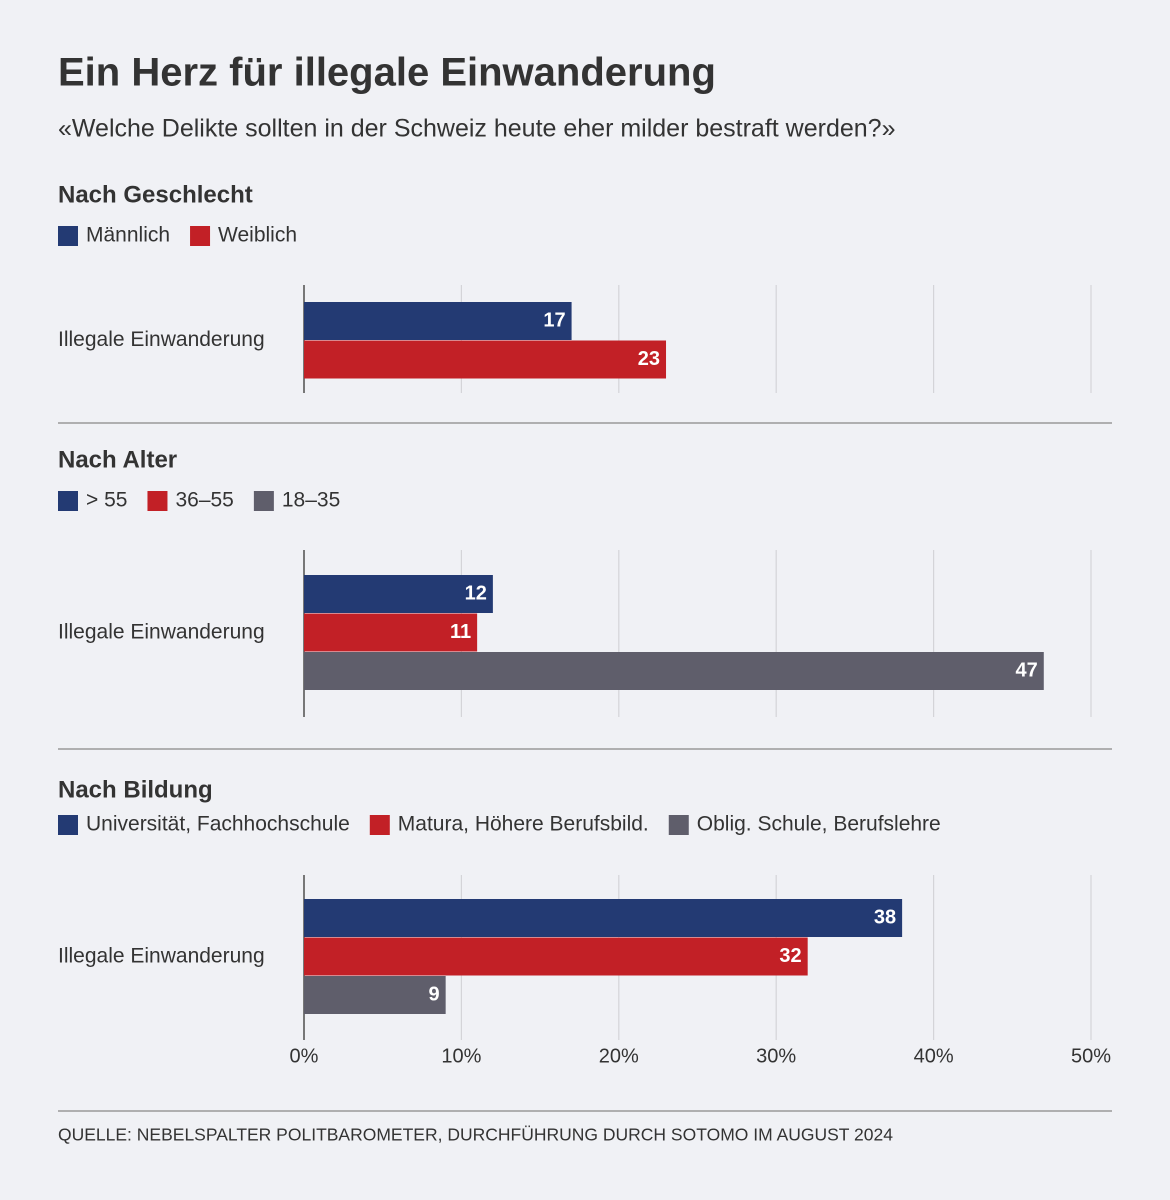 Image resolution: width=1170 pixels, height=1200 pixels. Describe the element at coordinates (649, 359) in the screenshot. I see `value-label: 23` at that location.